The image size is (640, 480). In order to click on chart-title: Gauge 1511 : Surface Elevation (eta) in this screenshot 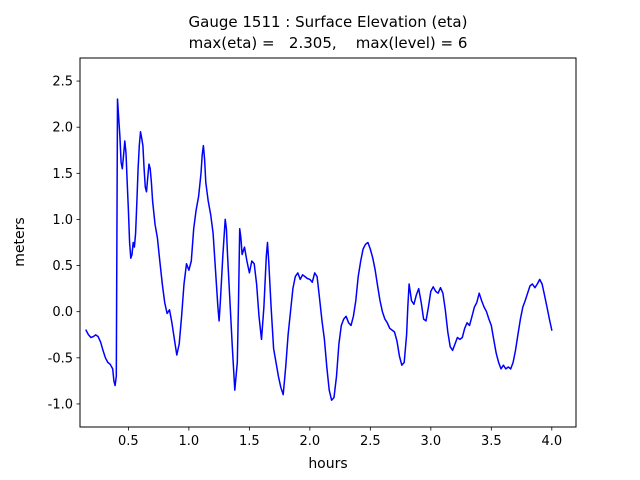, I will do `click(328, 22)`.